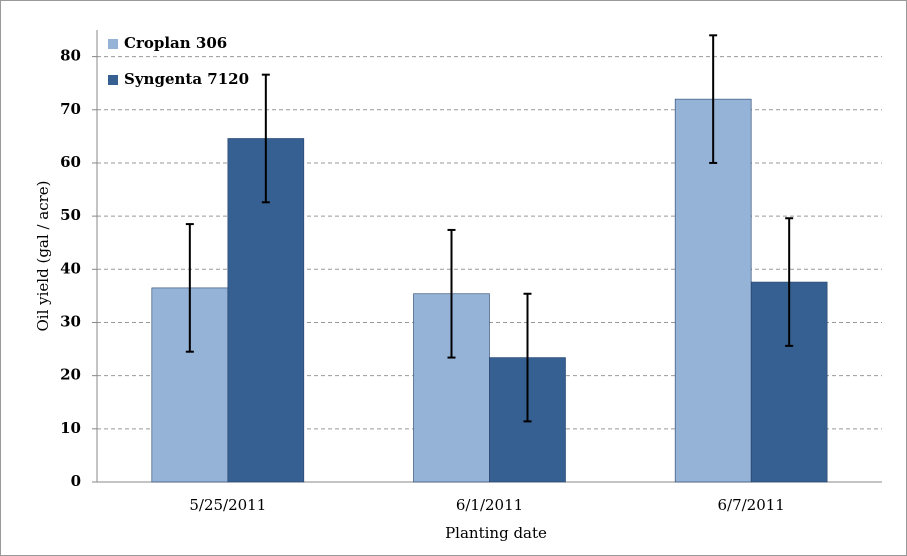 This screenshot has height=556, width=907. What do you see at coordinates (489, 505) in the screenshot?
I see `x-tick-label: 6/1/2011` at bounding box center [489, 505].